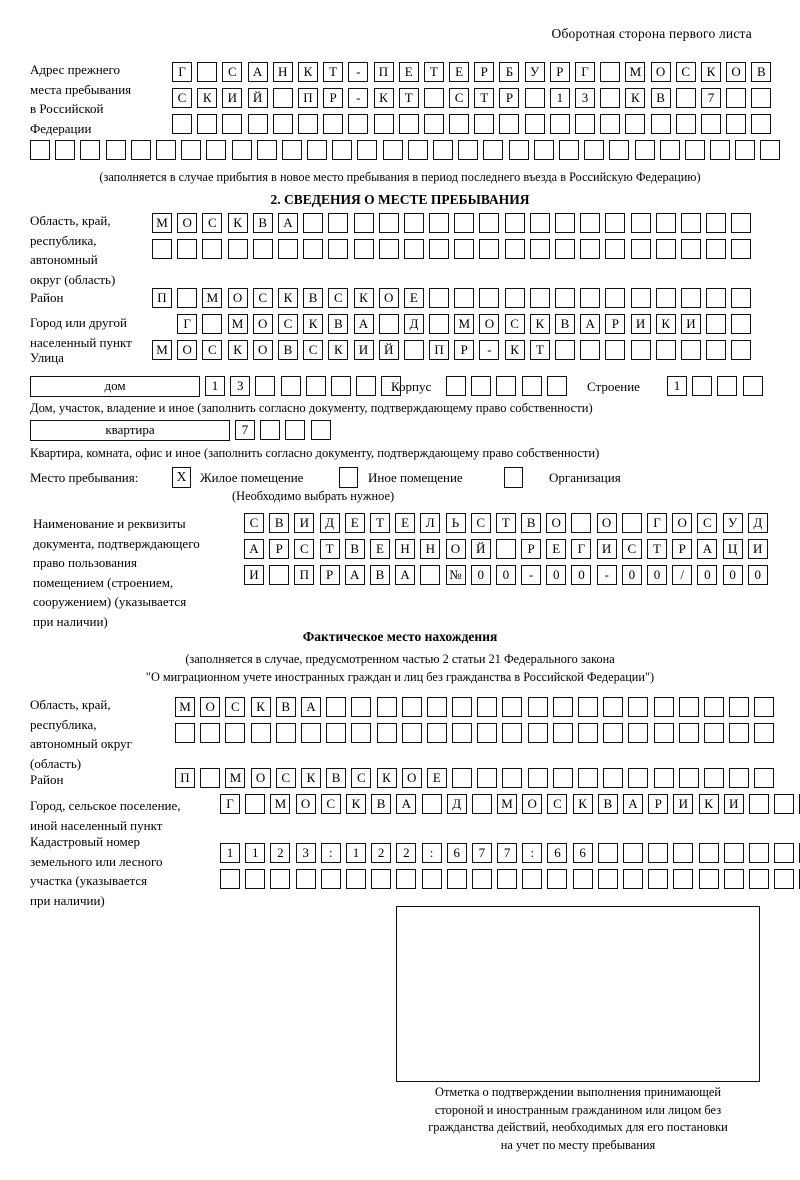 This screenshot has width=800, height=1180. What do you see at coordinates (761, 72) in the screenshot?
I see `char-cell: В` at bounding box center [761, 72].